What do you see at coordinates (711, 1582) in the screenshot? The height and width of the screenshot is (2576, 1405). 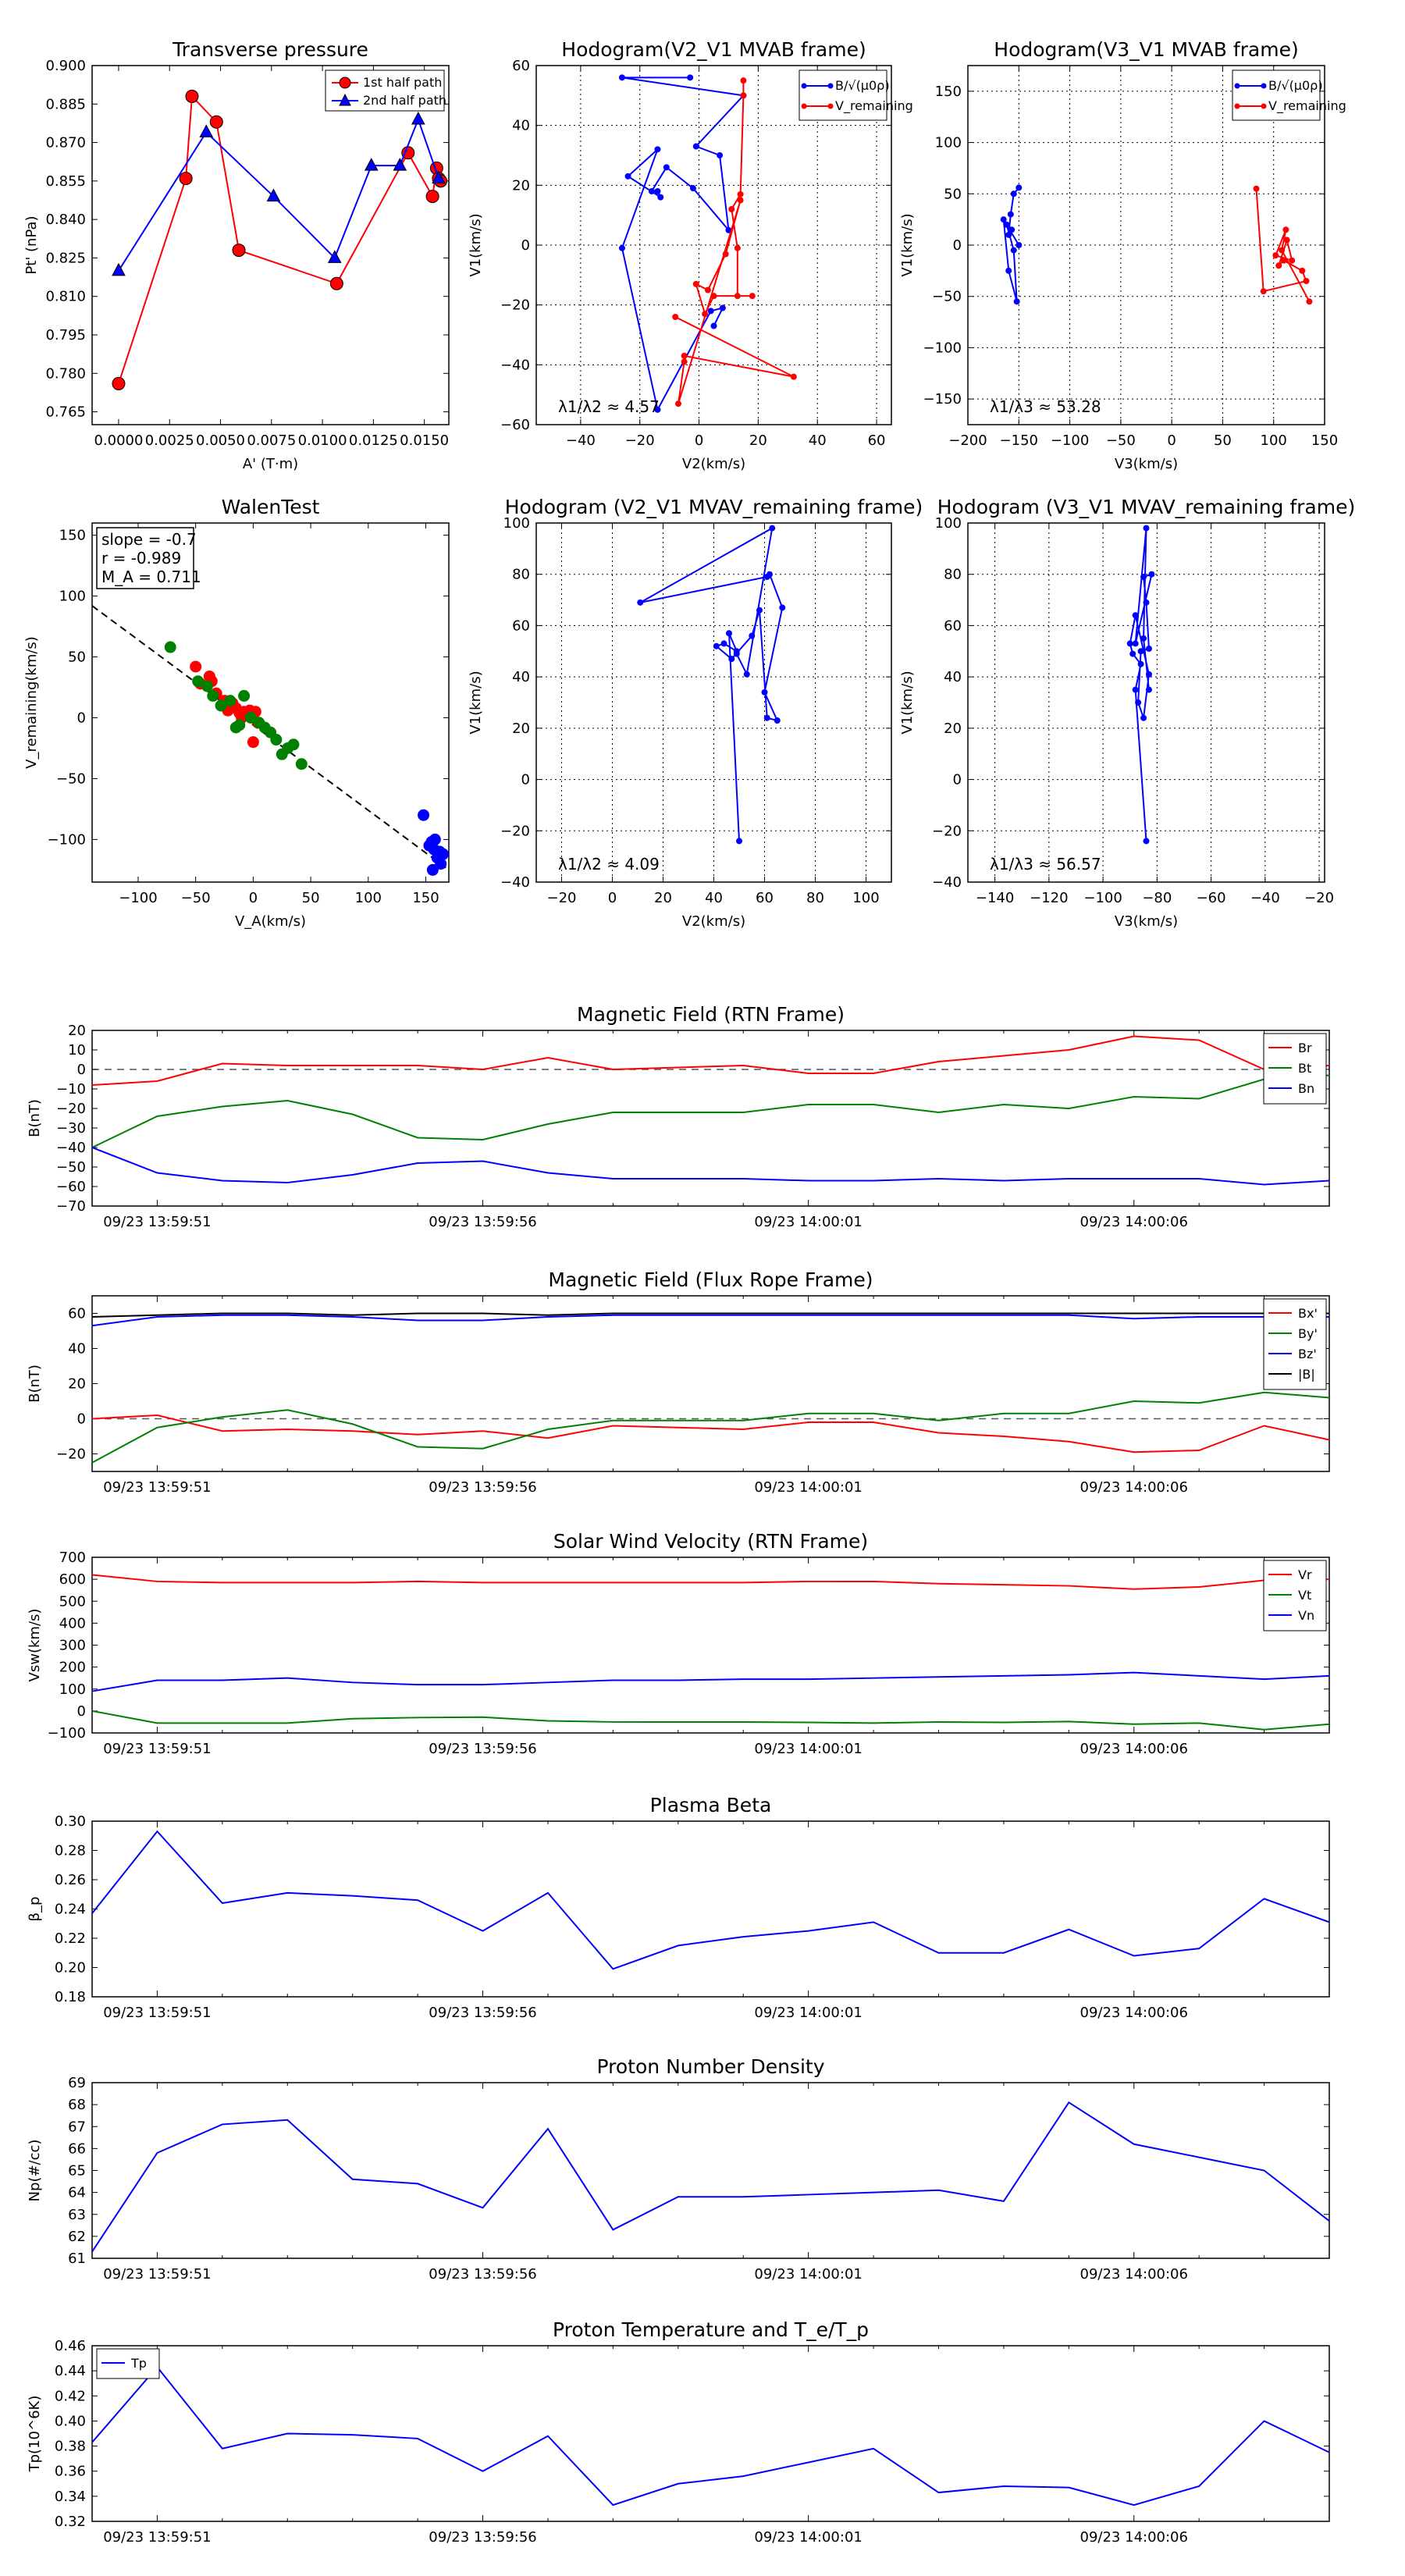 I see `series-line-vr` at bounding box center [711, 1582].